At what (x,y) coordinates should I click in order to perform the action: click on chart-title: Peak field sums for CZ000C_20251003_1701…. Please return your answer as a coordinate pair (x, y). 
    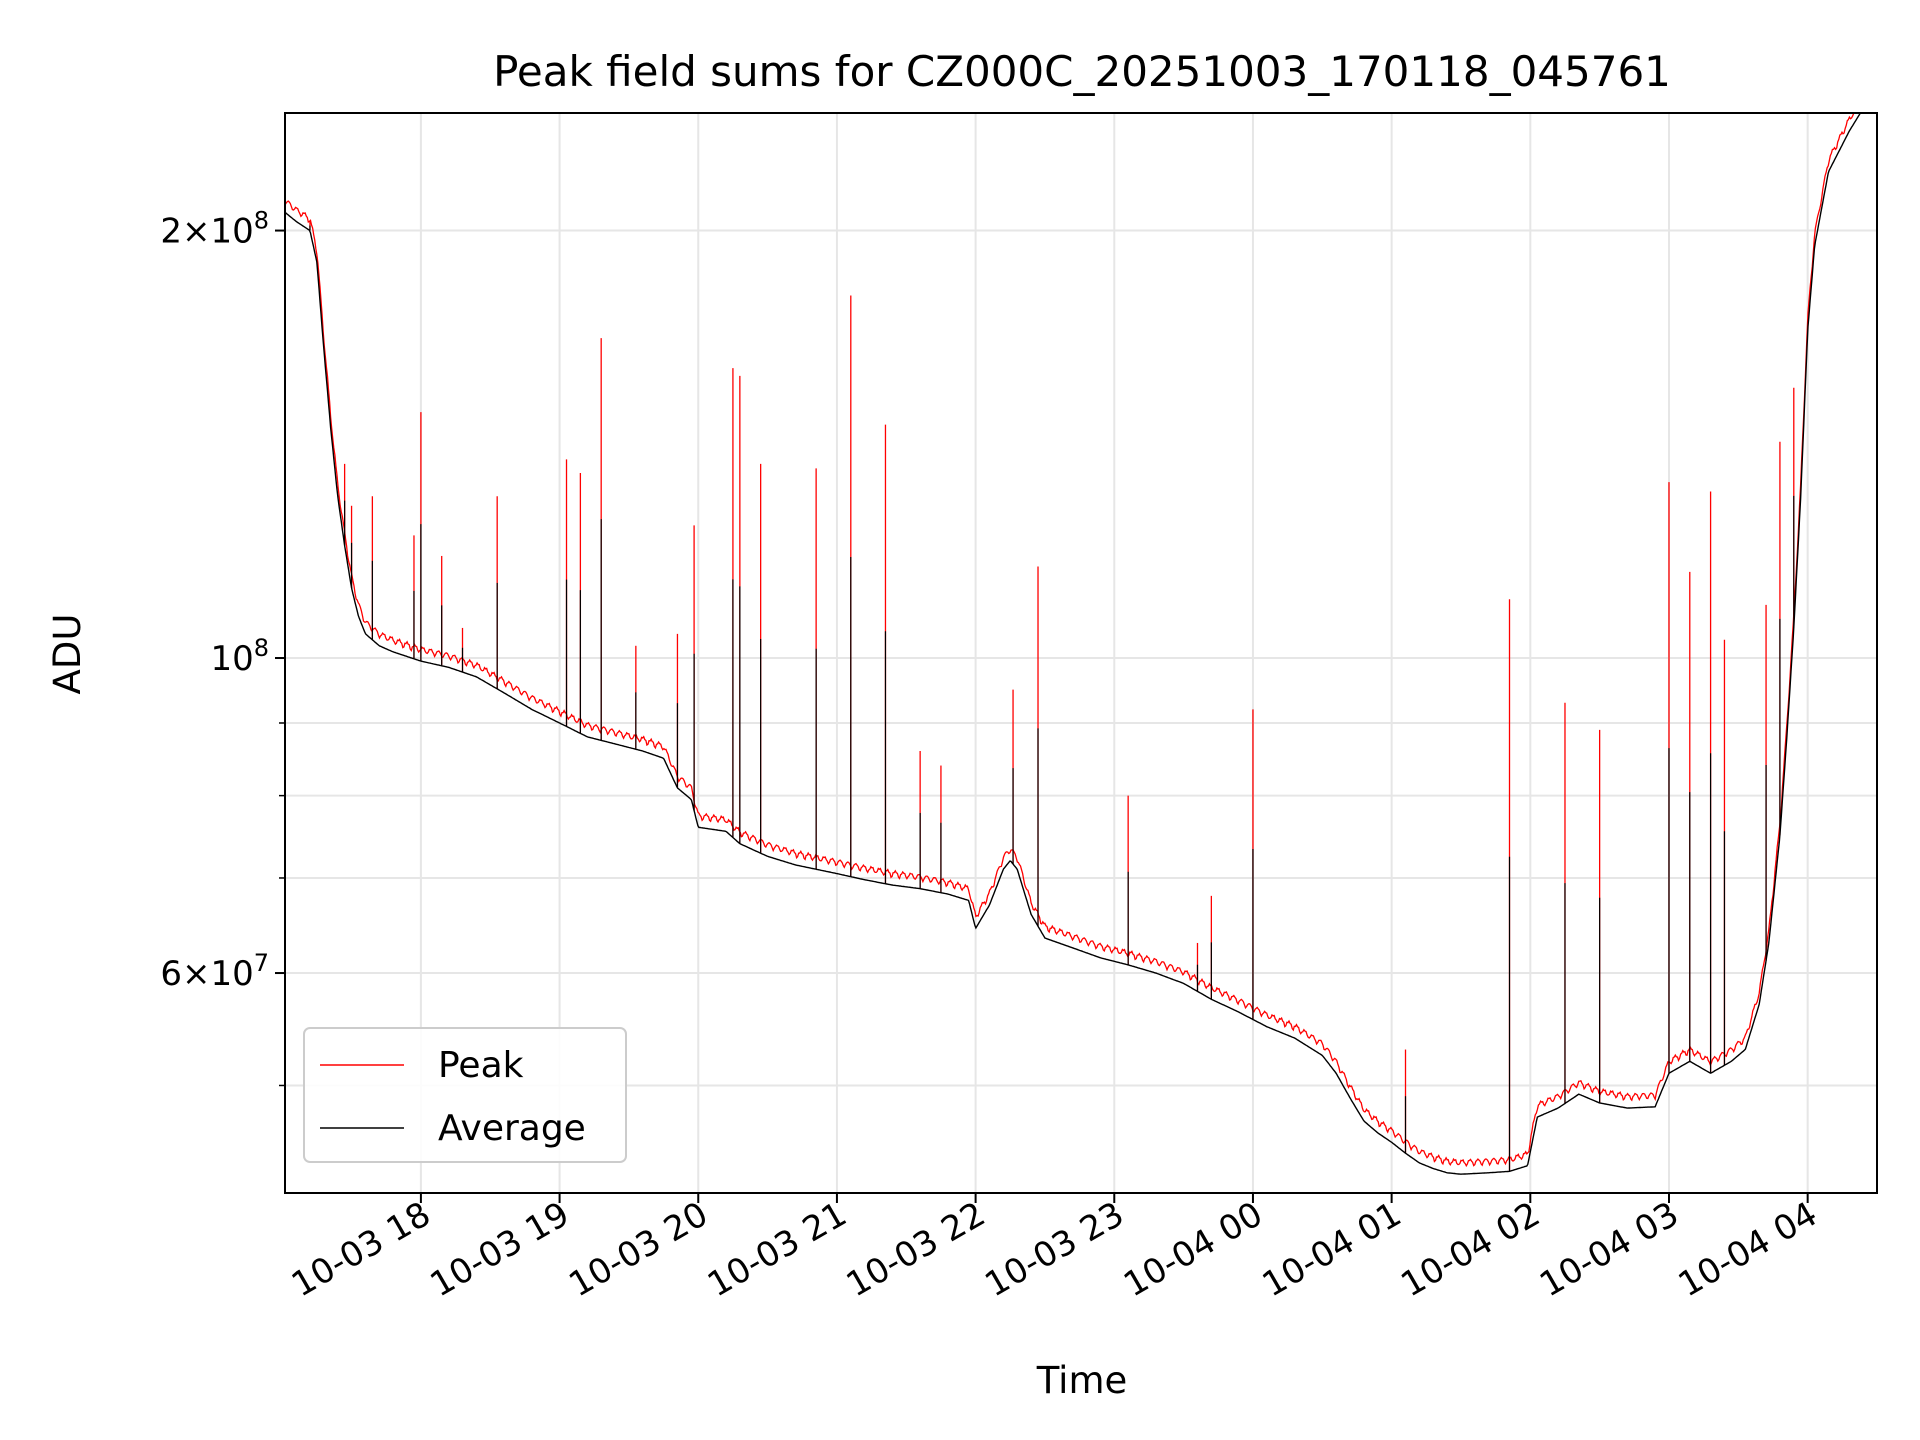
    Looking at the image, I should click on (1082, 71).